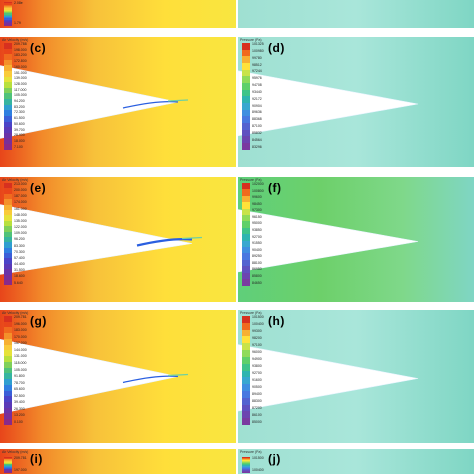  Describe the element at coordinates (356, 376) in the screenshot. I see `pressure-contour-plot` at that location.